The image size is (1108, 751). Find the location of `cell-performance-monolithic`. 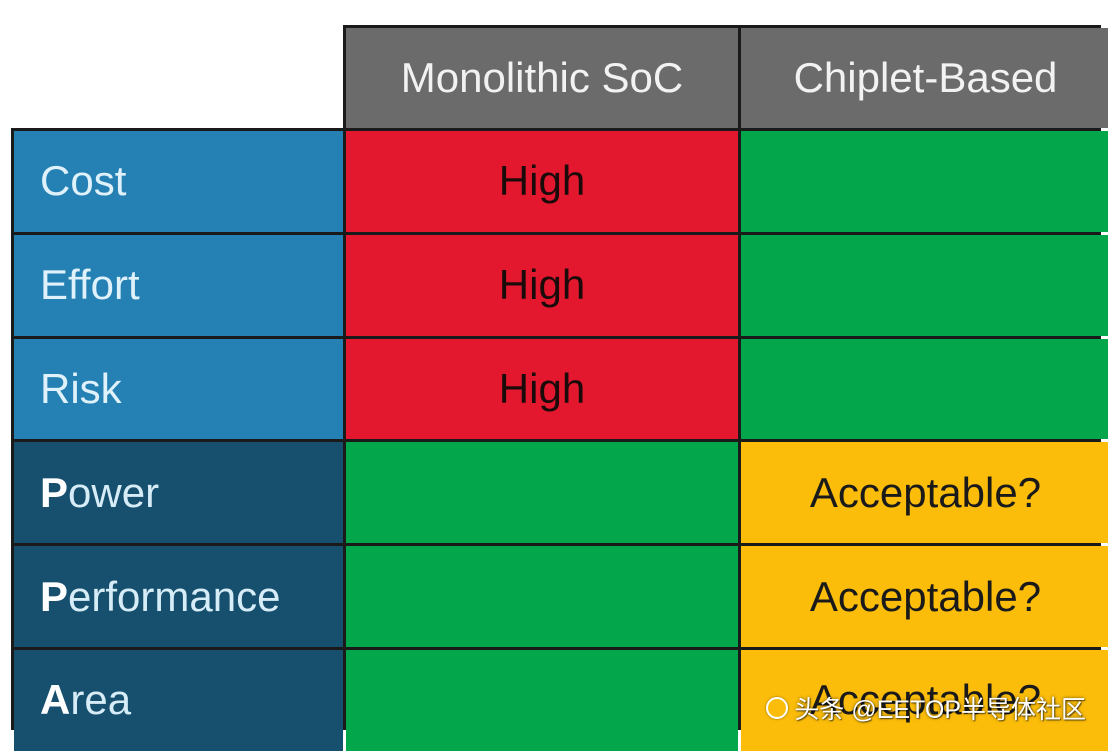

cell-performance-monolithic is located at coordinates (542, 596).